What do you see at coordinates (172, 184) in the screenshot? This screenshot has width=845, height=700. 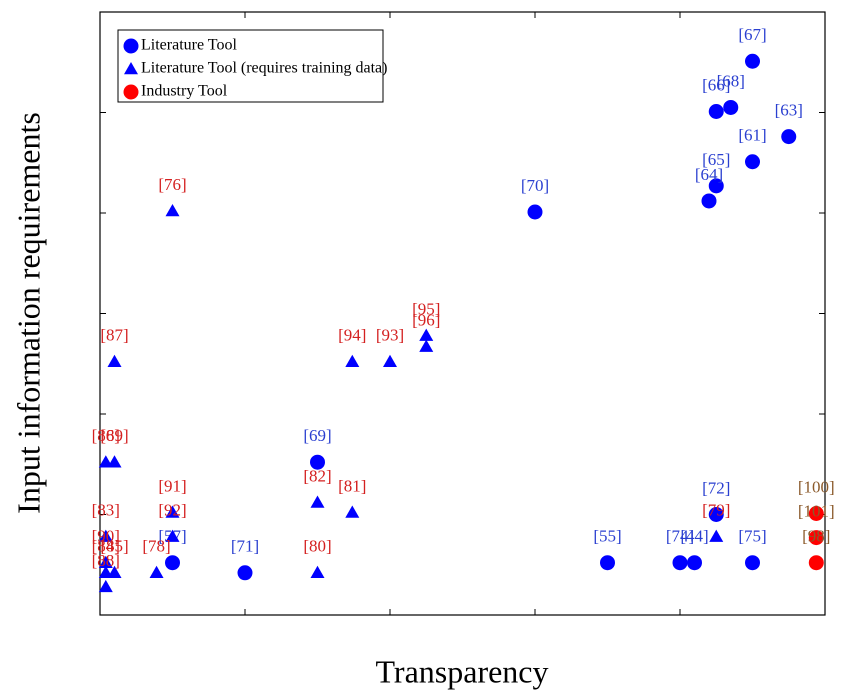 I see `point-label: [76]` at bounding box center [172, 184].